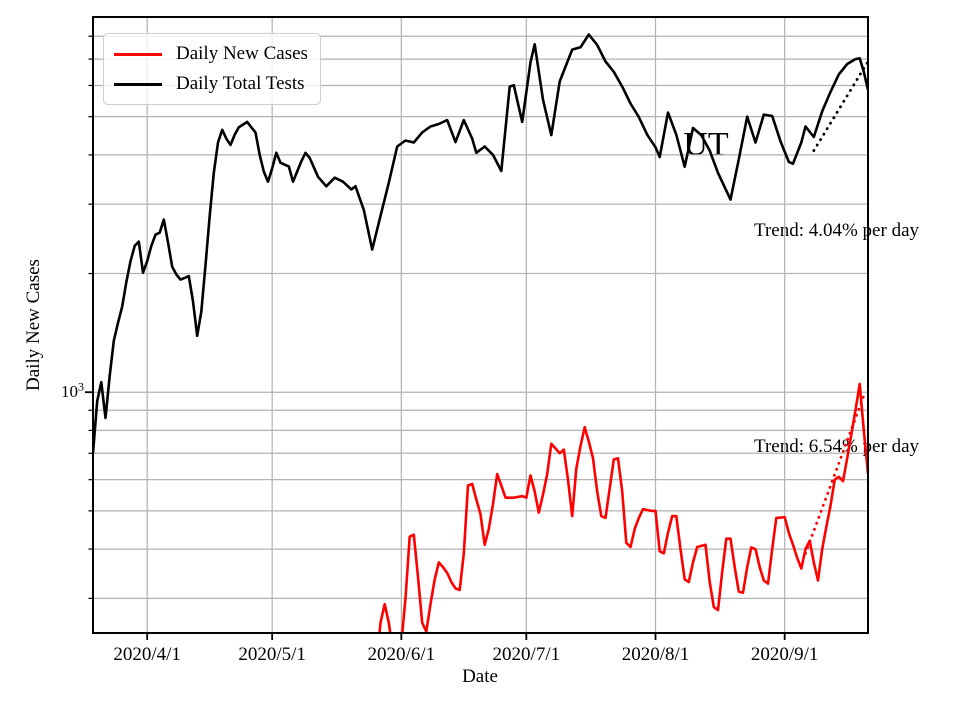 The width and height of the screenshot is (960, 720). Describe the element at coordinates (836, 446) in the screenshot. I see `cases-trend-label: Trend: 6.54% per day` at that location.